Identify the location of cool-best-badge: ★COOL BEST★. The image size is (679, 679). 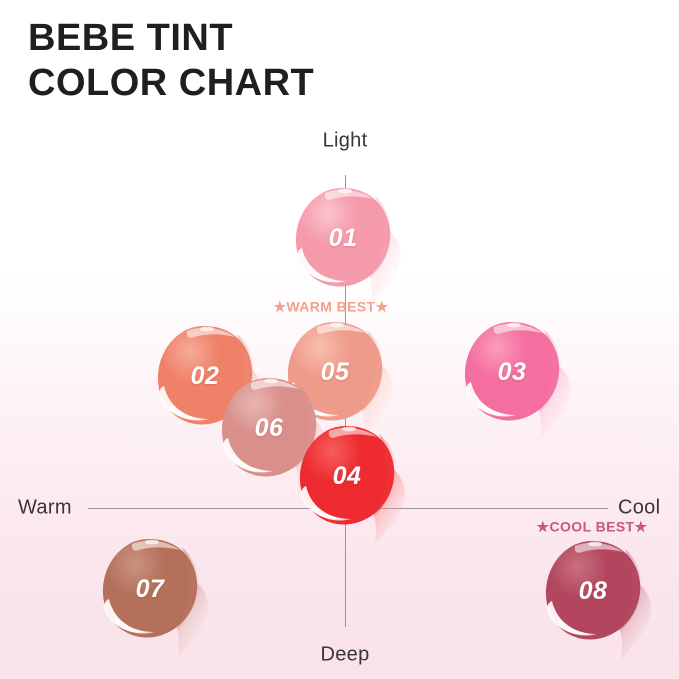
(592, 526).